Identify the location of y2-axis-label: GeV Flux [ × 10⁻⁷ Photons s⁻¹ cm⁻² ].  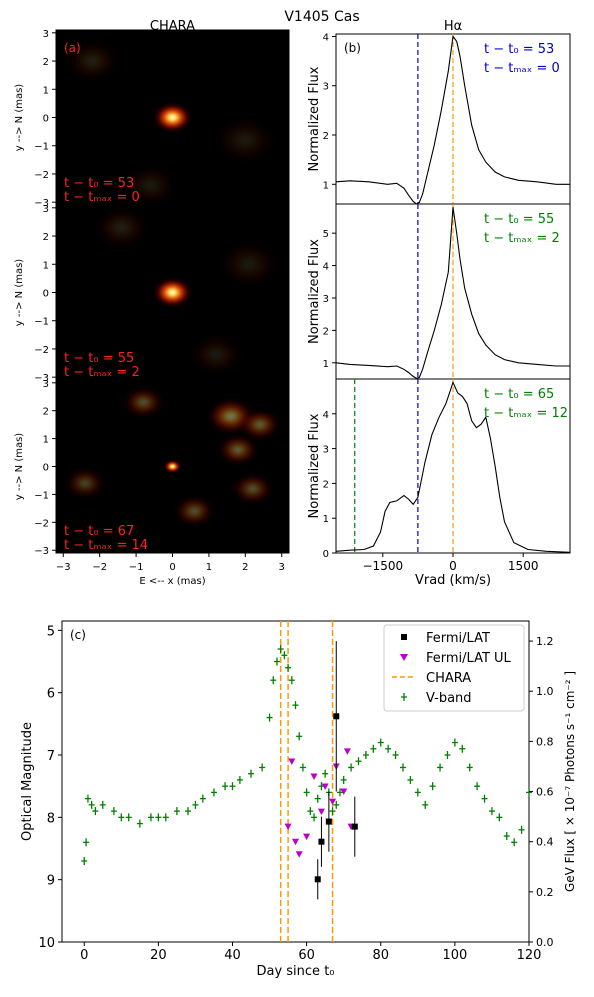
(570, 781).